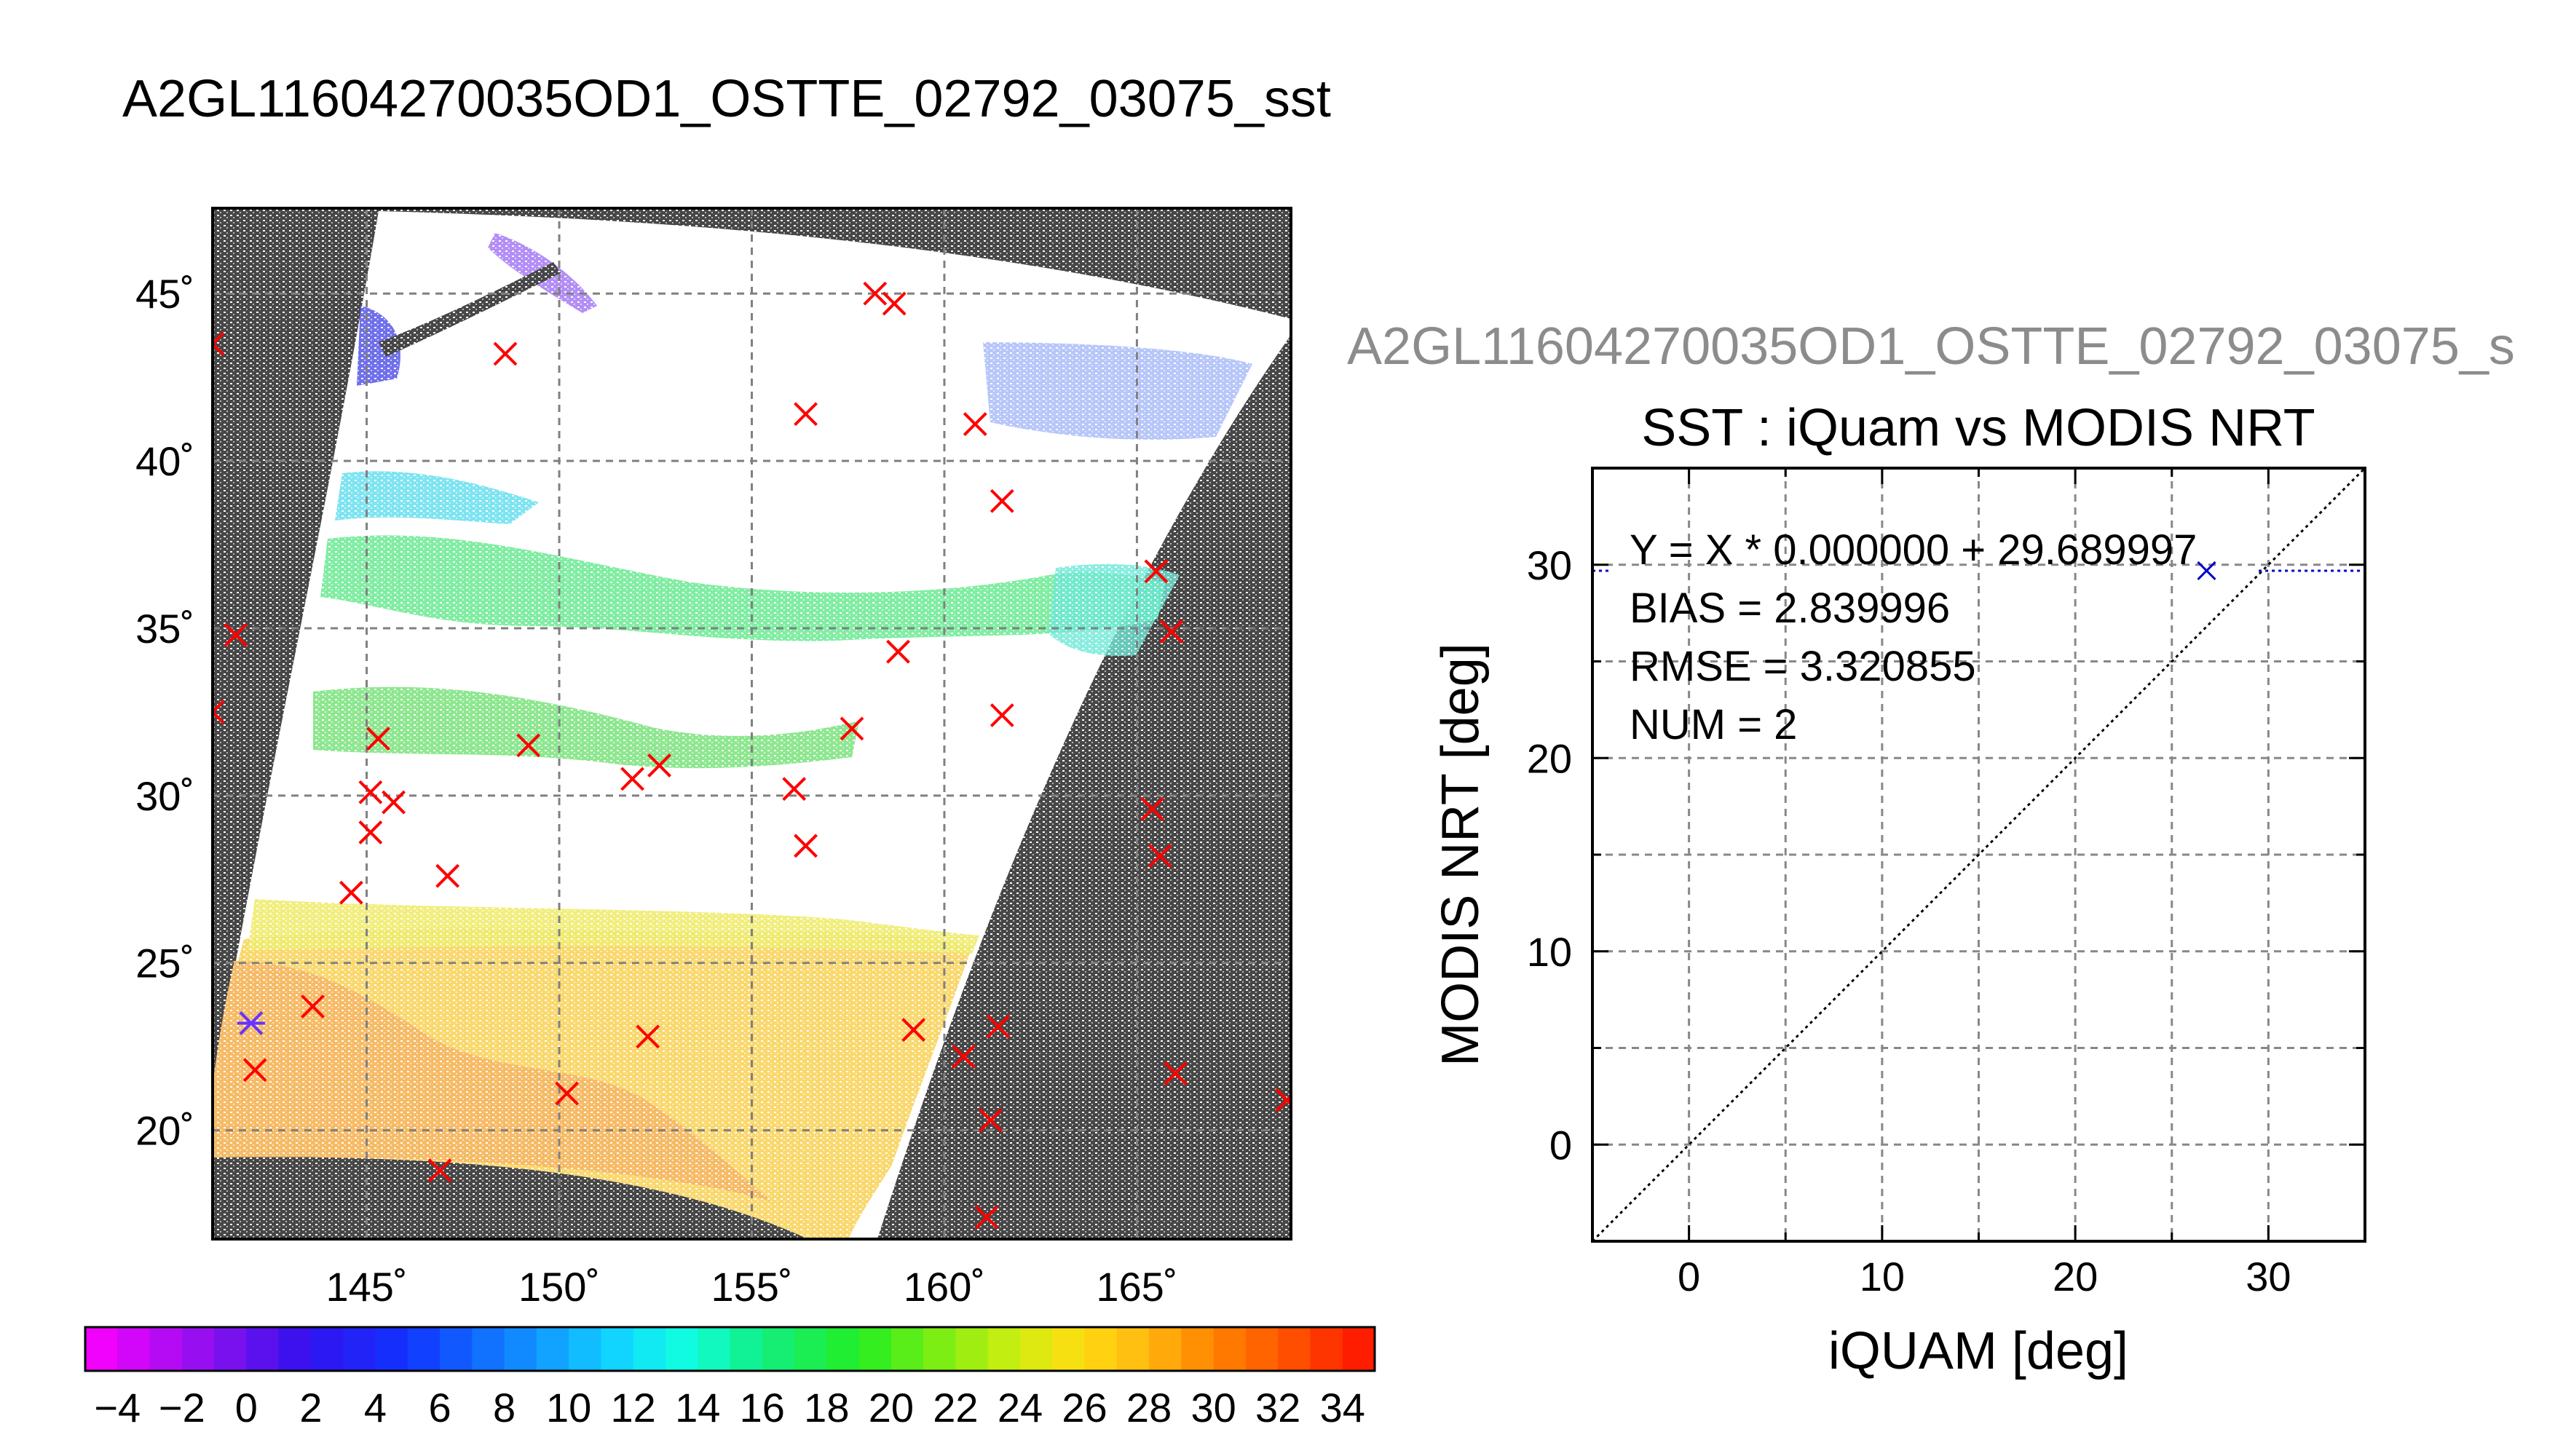 This screenshot has width=2555, height=1456. Describe the element at coordinates (164, 294) in the screenshot. I see `map-lat-tick-label: 45˚` at that location.